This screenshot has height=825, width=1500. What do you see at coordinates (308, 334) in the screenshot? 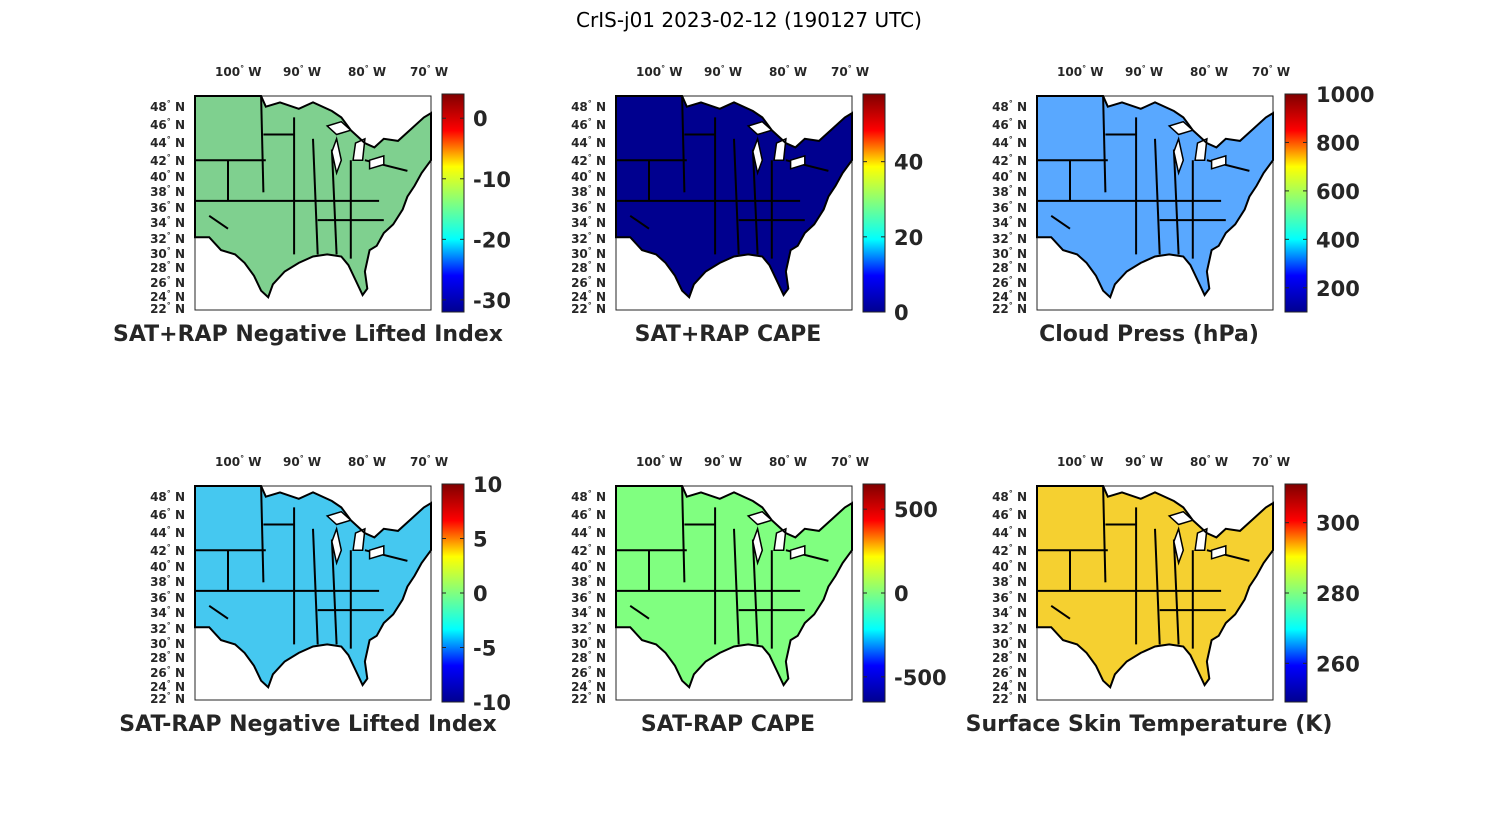
I see `panel-title: SAT+RAP Negative Lifted Index` at bounding box center [308, 334].